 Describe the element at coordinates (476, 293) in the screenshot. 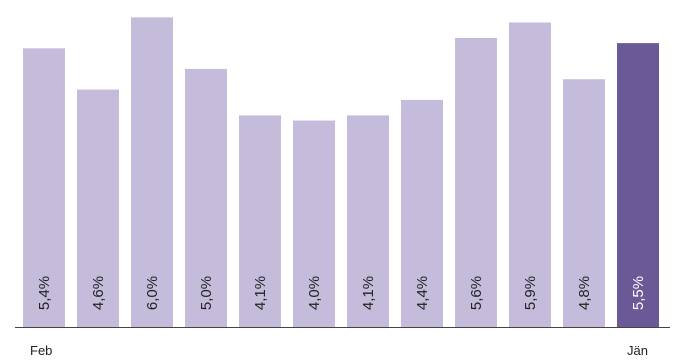

I see `bar-value-label-9: 5,6%` at that location.